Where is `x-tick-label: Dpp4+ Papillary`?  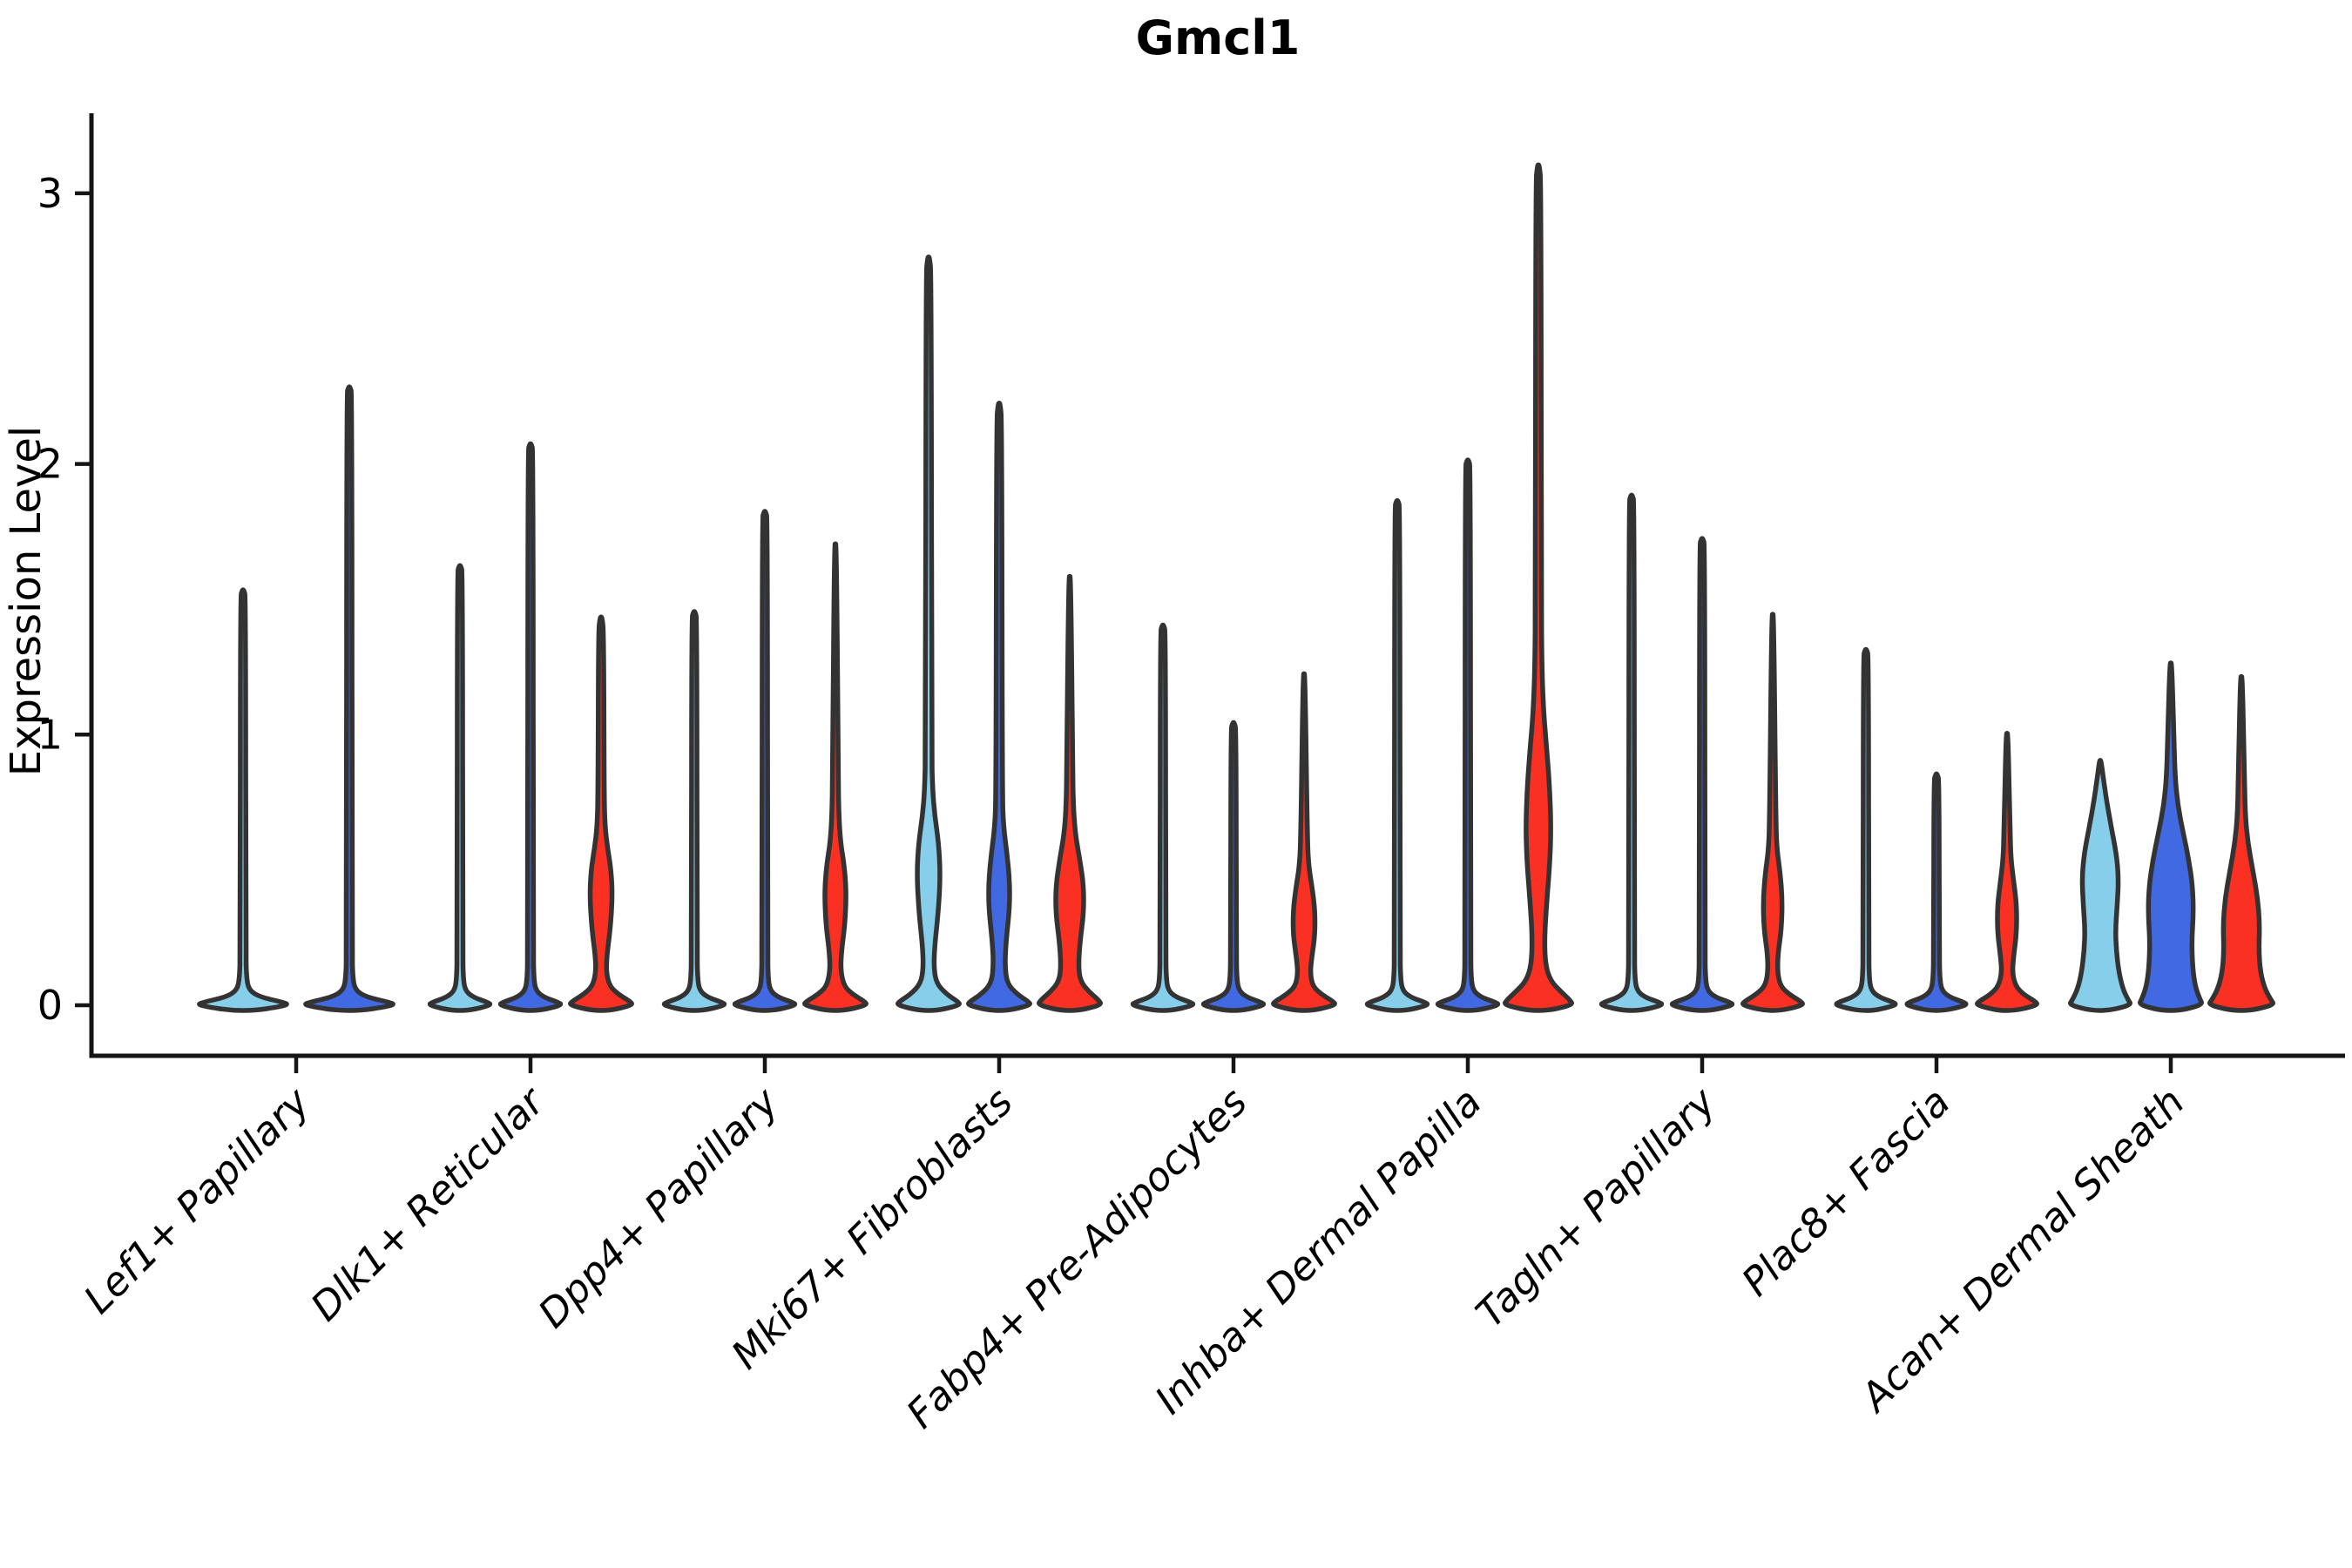 x-tick-label: Dpp4+ Papillary is located at coordinates (659, 1207).